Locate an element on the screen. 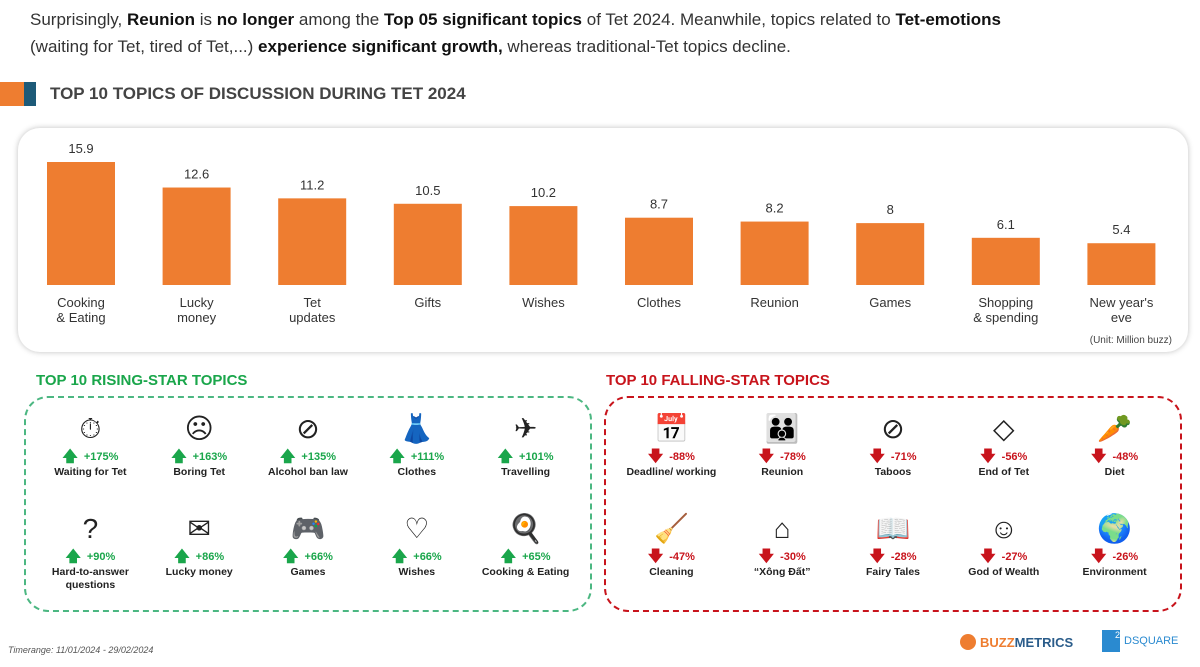 This screenshot has height=667, width=1200. change: 🡅 +65% is located at coordinates (525, 556).